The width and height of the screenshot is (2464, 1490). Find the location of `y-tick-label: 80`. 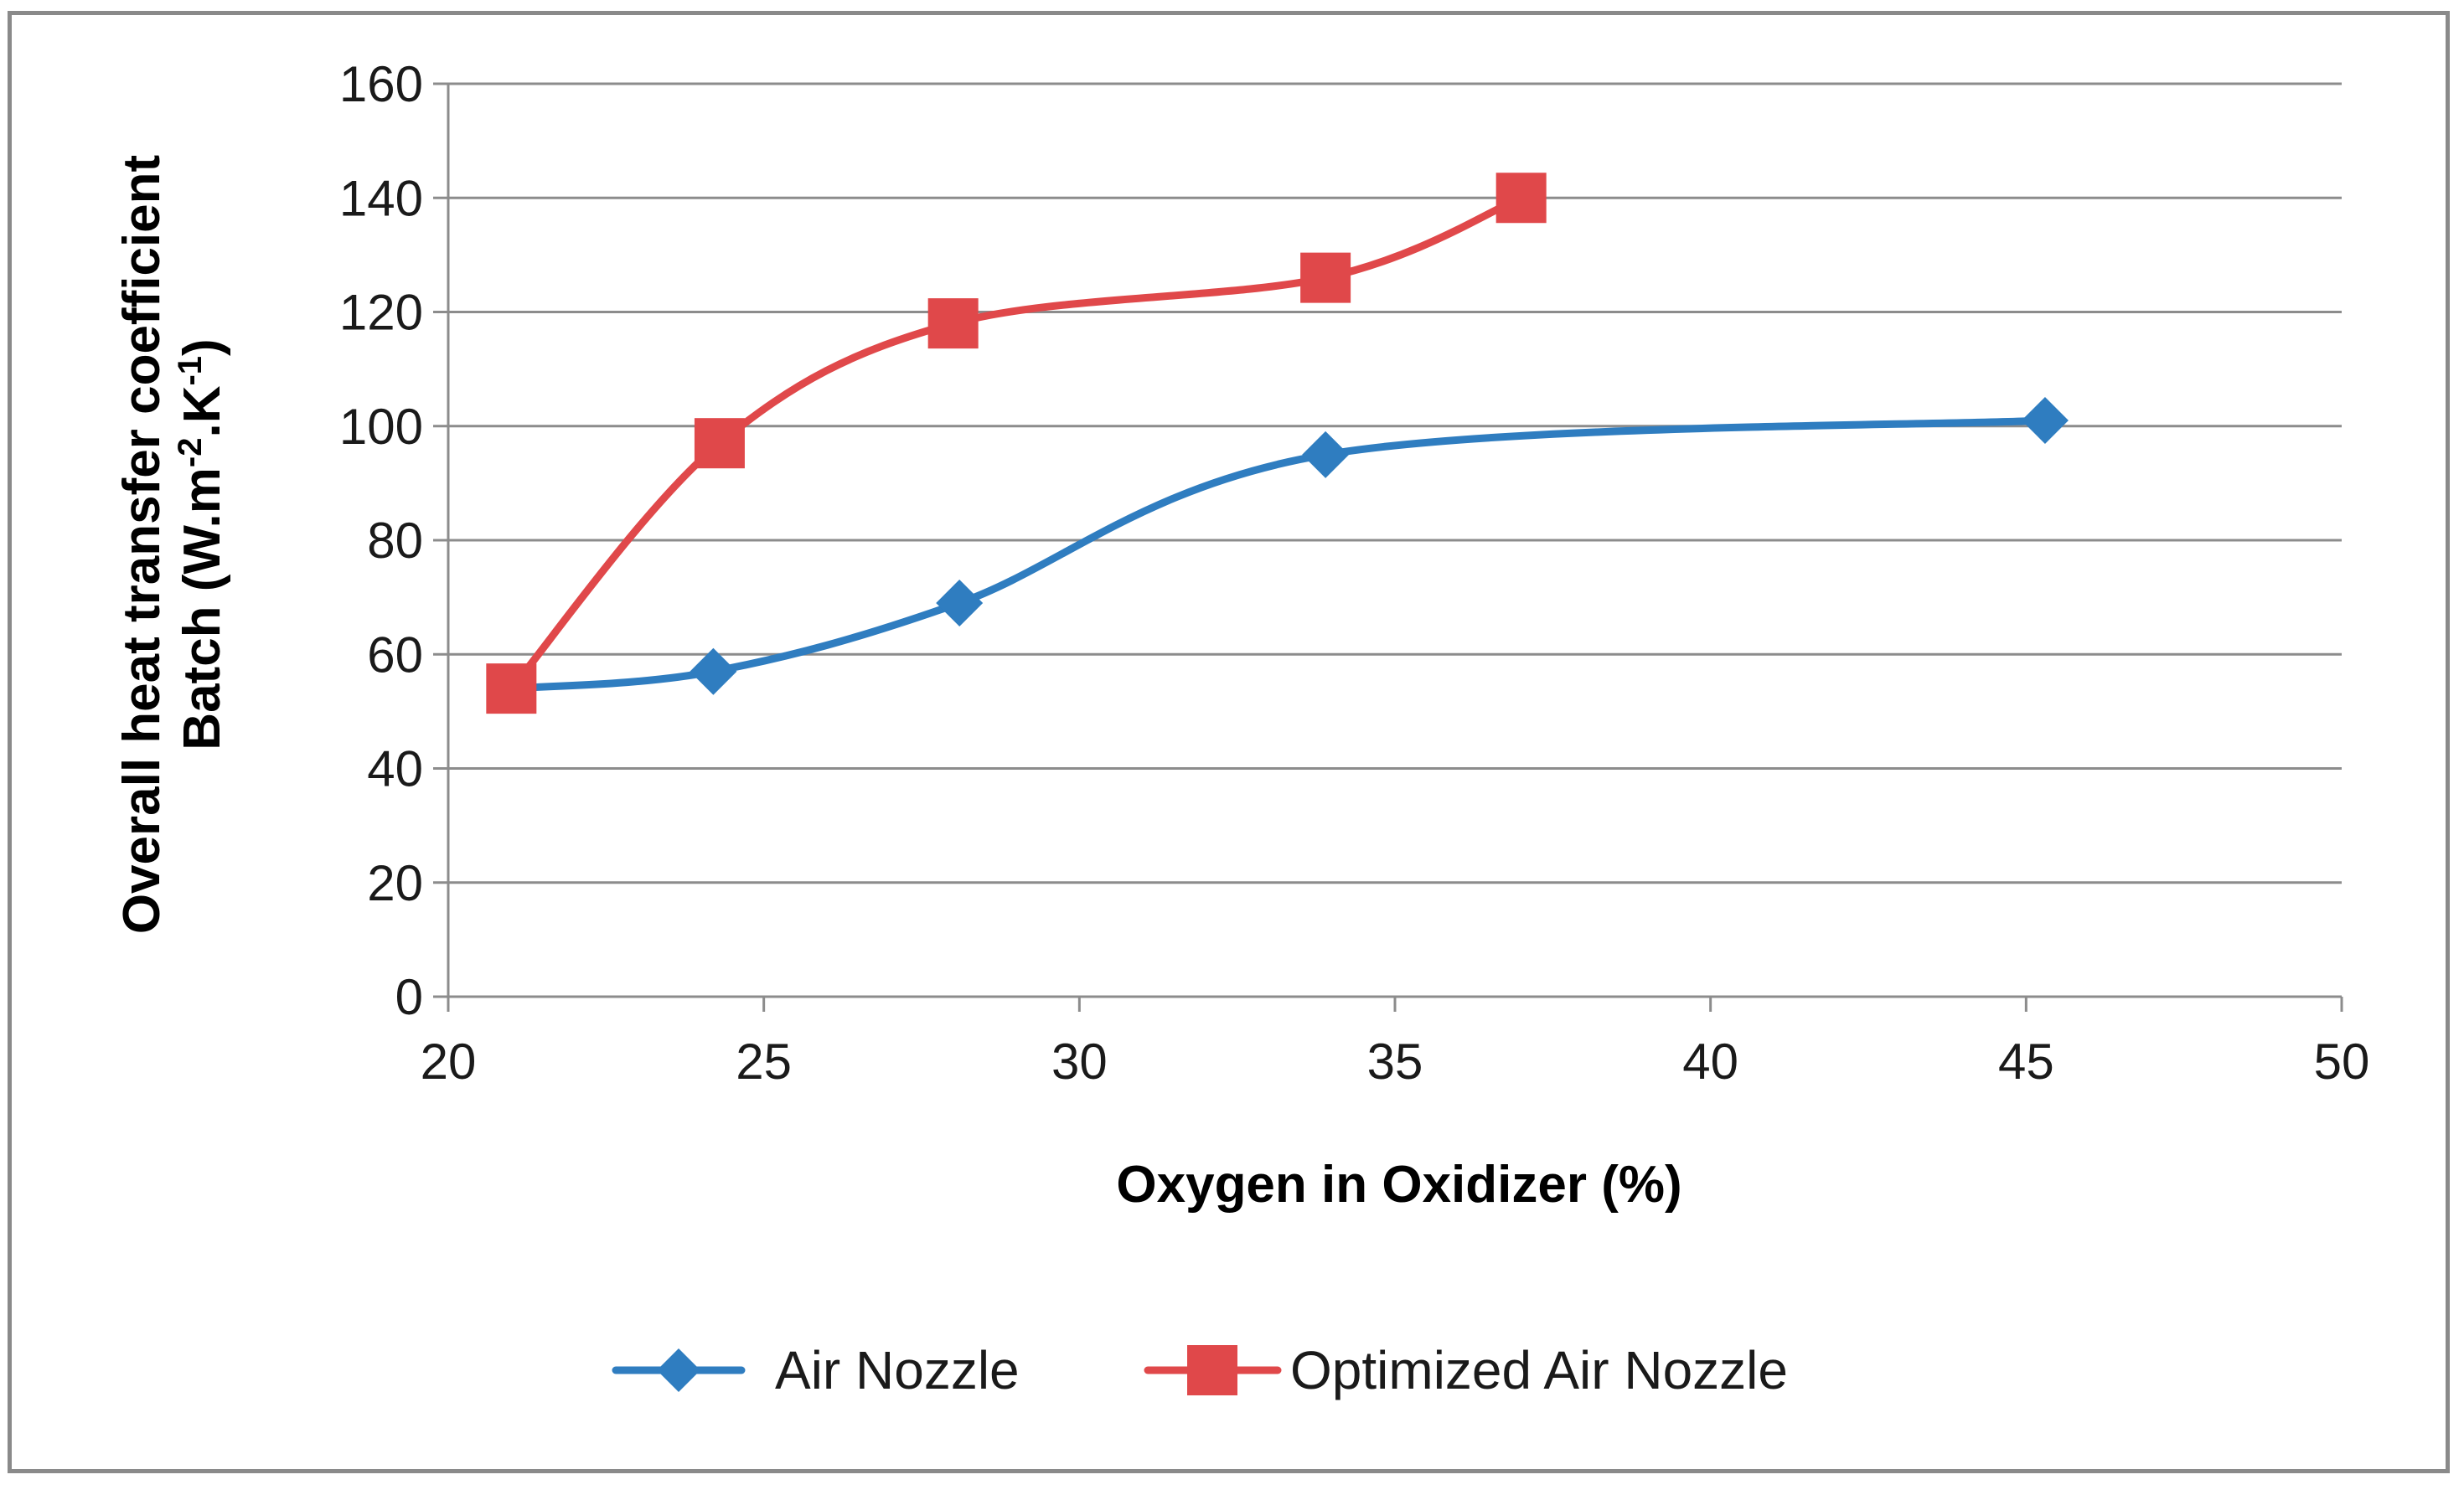

y-tick-label: 80 is located at coordinates (395, 541).